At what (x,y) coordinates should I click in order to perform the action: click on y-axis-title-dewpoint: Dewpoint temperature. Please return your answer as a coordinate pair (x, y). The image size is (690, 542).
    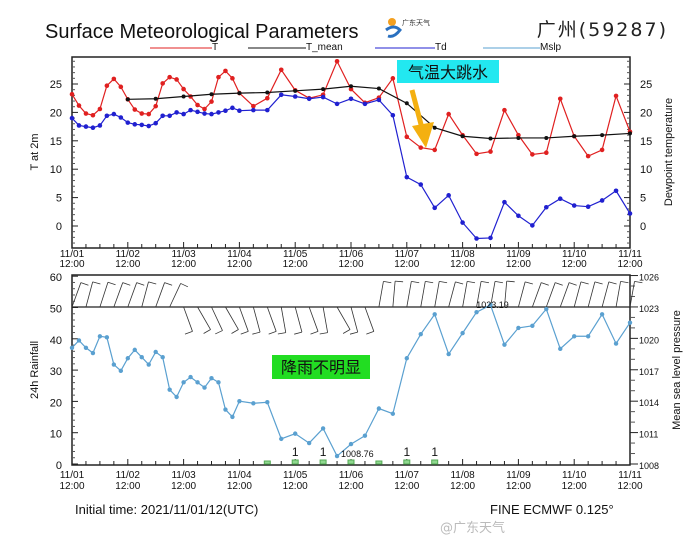
    Looking at the image, I should click on (669, 152).